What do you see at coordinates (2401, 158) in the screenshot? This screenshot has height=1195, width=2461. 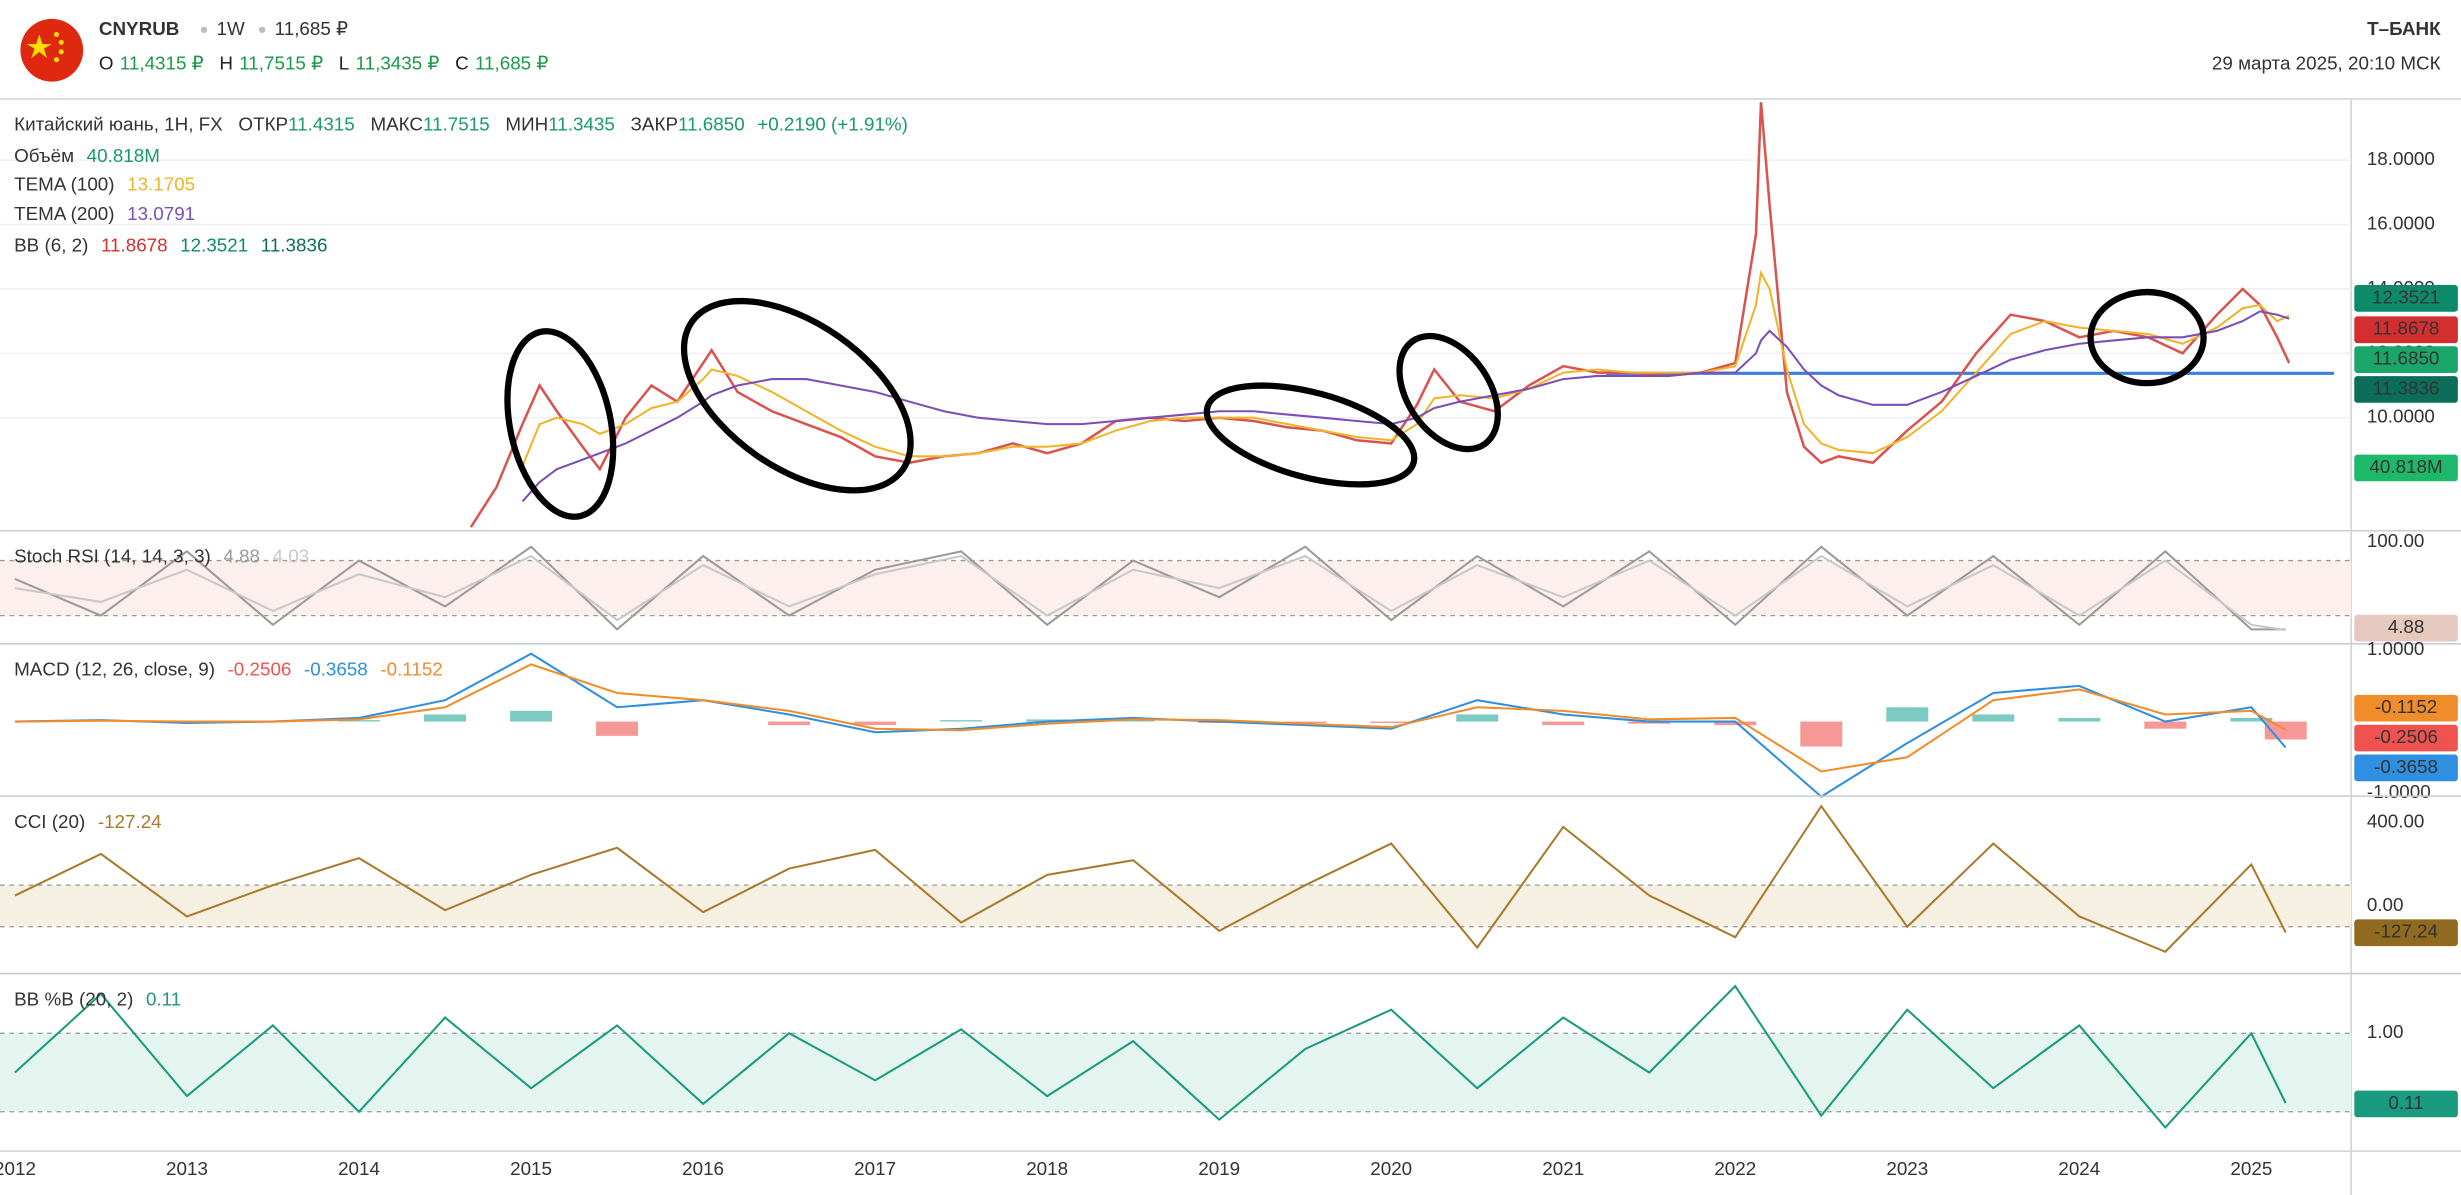 I see `y-tick-label: 18.0000` at bounding box center [2401, 158].